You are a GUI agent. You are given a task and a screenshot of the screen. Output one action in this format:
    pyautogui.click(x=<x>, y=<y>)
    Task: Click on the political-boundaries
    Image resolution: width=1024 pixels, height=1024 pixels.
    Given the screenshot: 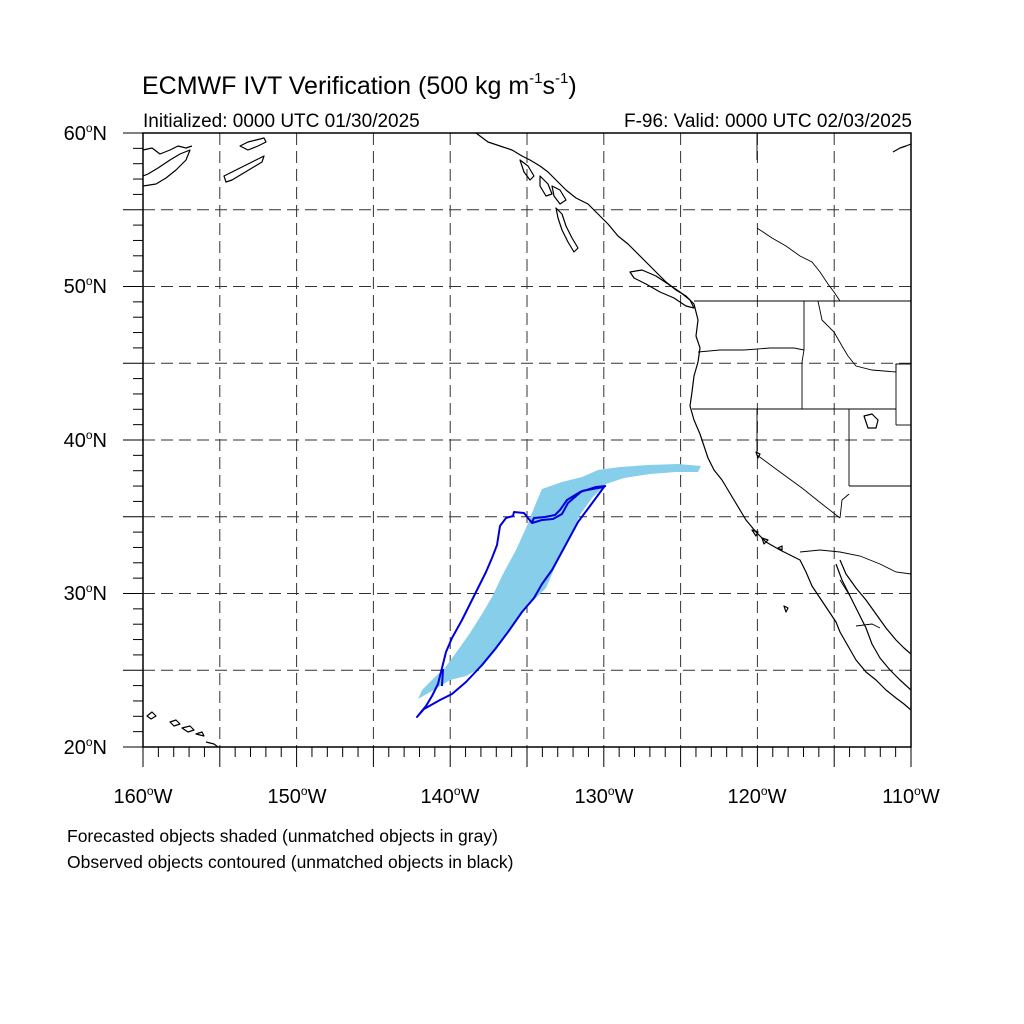 What is the action you would take?
    pyautogui.click(x=801, y=381)
    